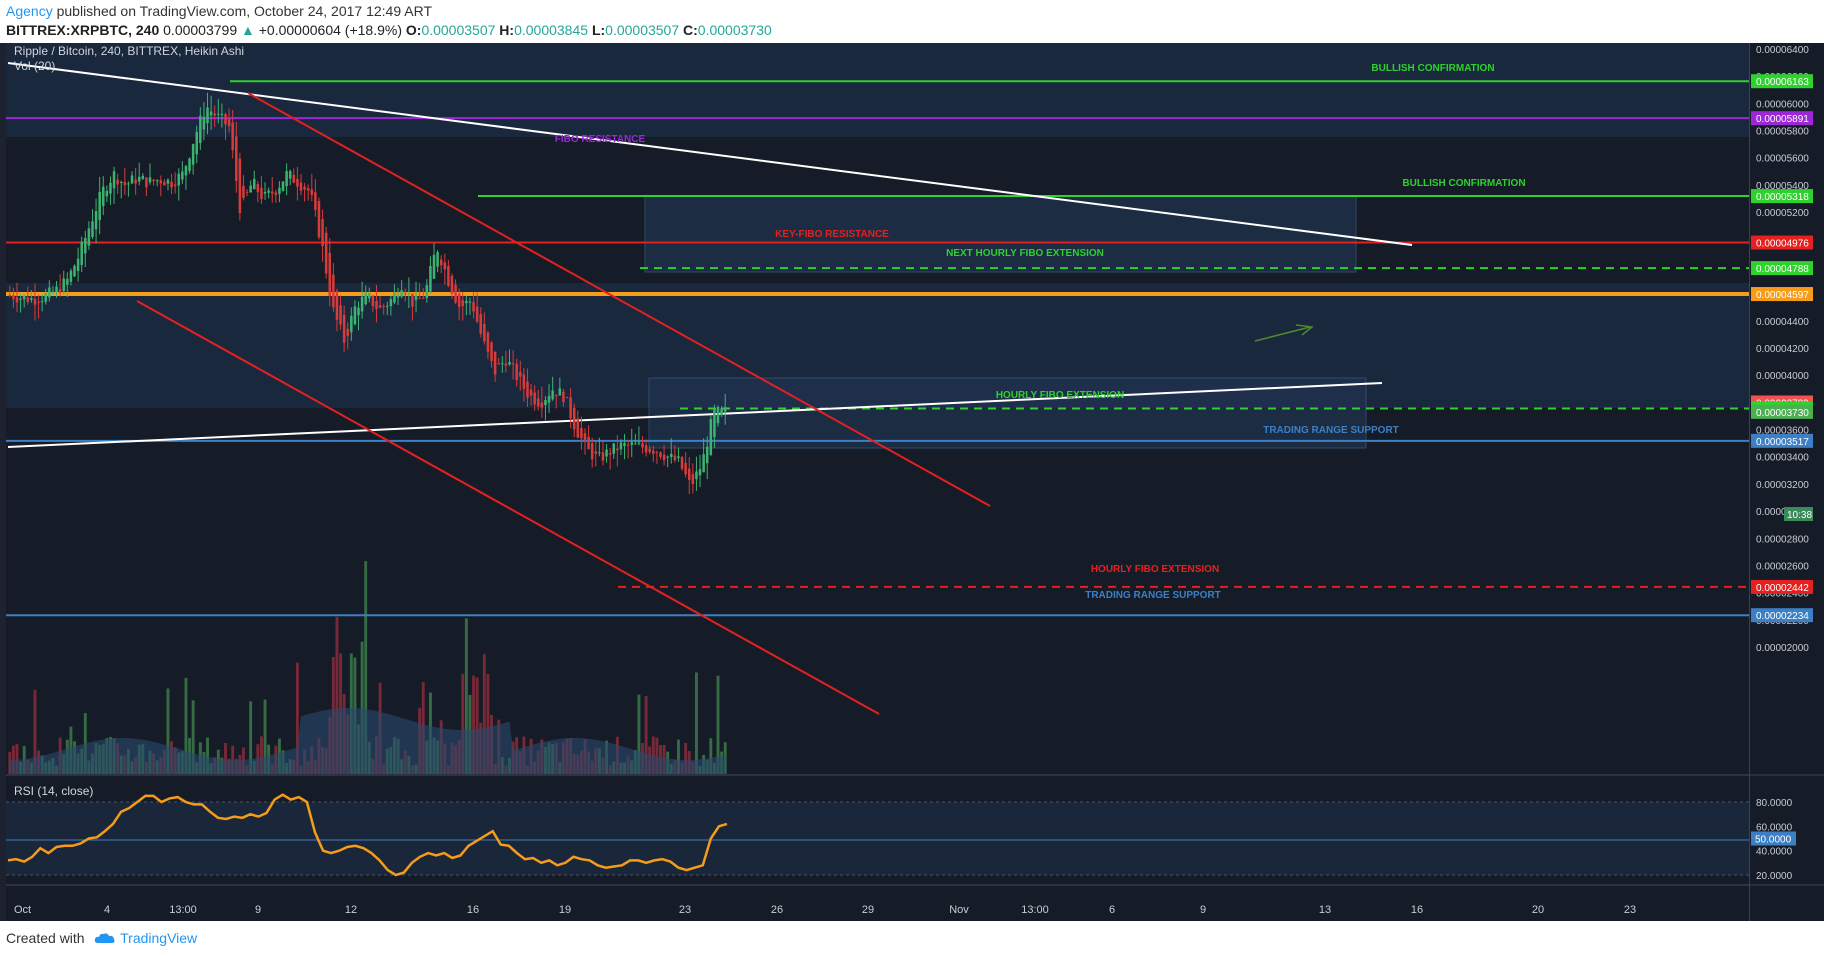  What do you see at coordinates (1782, 616) in the screenshot?
I see `price-tag-label: 0.00002234` at bounding box center [1782, 616].